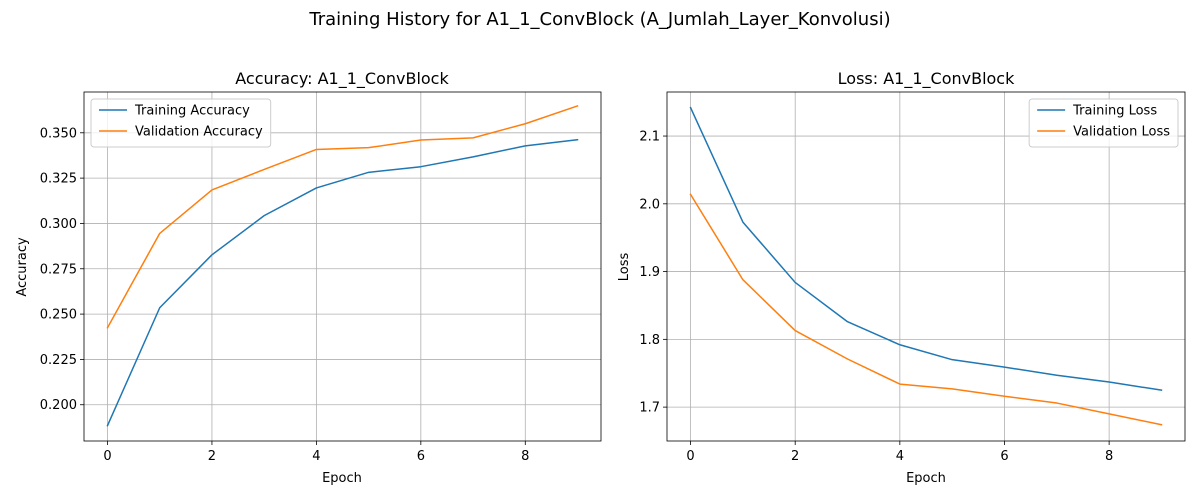  I want to click on accuracy-legend-frame, so click(181, 123).